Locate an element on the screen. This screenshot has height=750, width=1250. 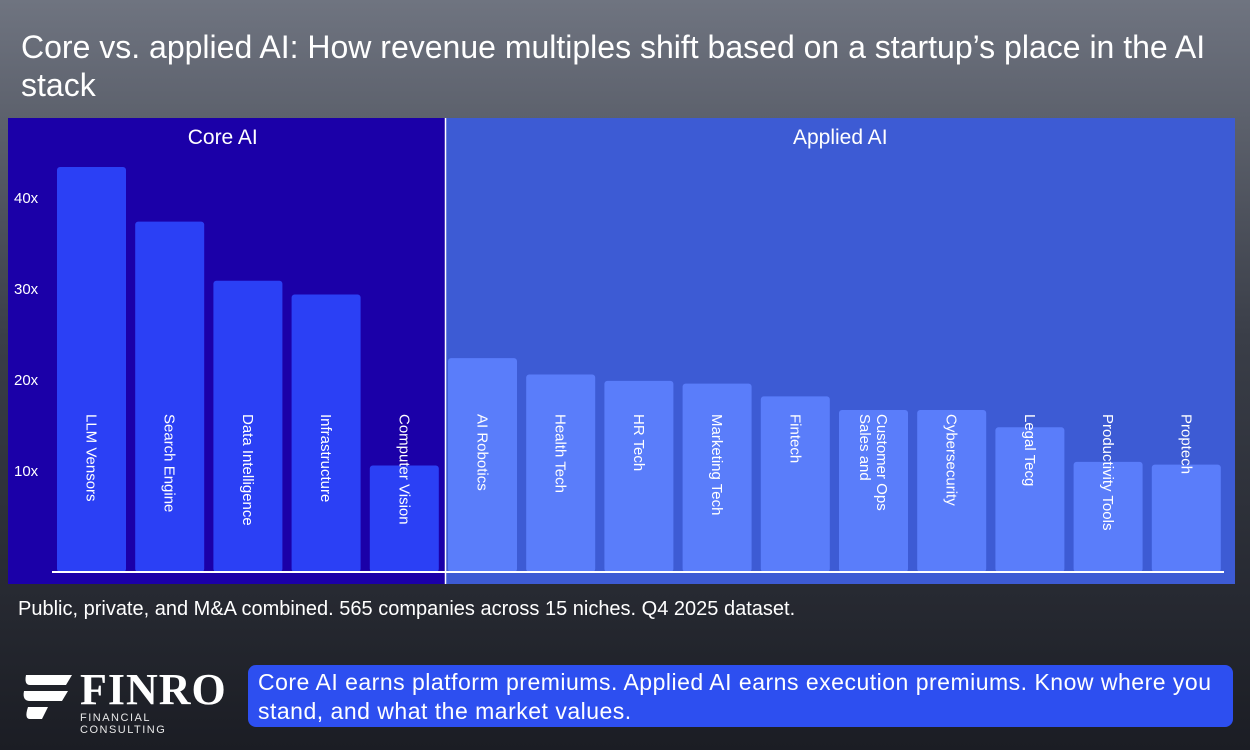
group-label-core-ai: Core AI is located at coordinates (223, 137).